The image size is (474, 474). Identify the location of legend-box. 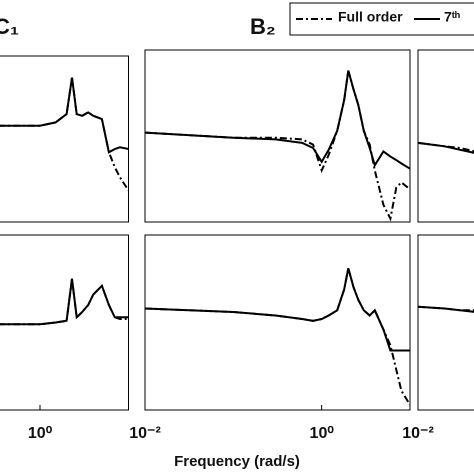
(381, 19).